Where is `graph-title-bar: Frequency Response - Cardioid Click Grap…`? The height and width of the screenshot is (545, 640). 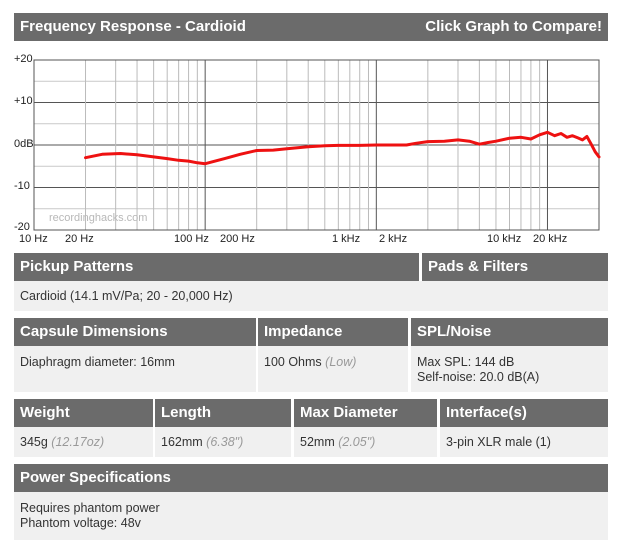 graph-title-bar: Frequency Response - Cardioid Click Grap… is located at coordinates (311, 27).